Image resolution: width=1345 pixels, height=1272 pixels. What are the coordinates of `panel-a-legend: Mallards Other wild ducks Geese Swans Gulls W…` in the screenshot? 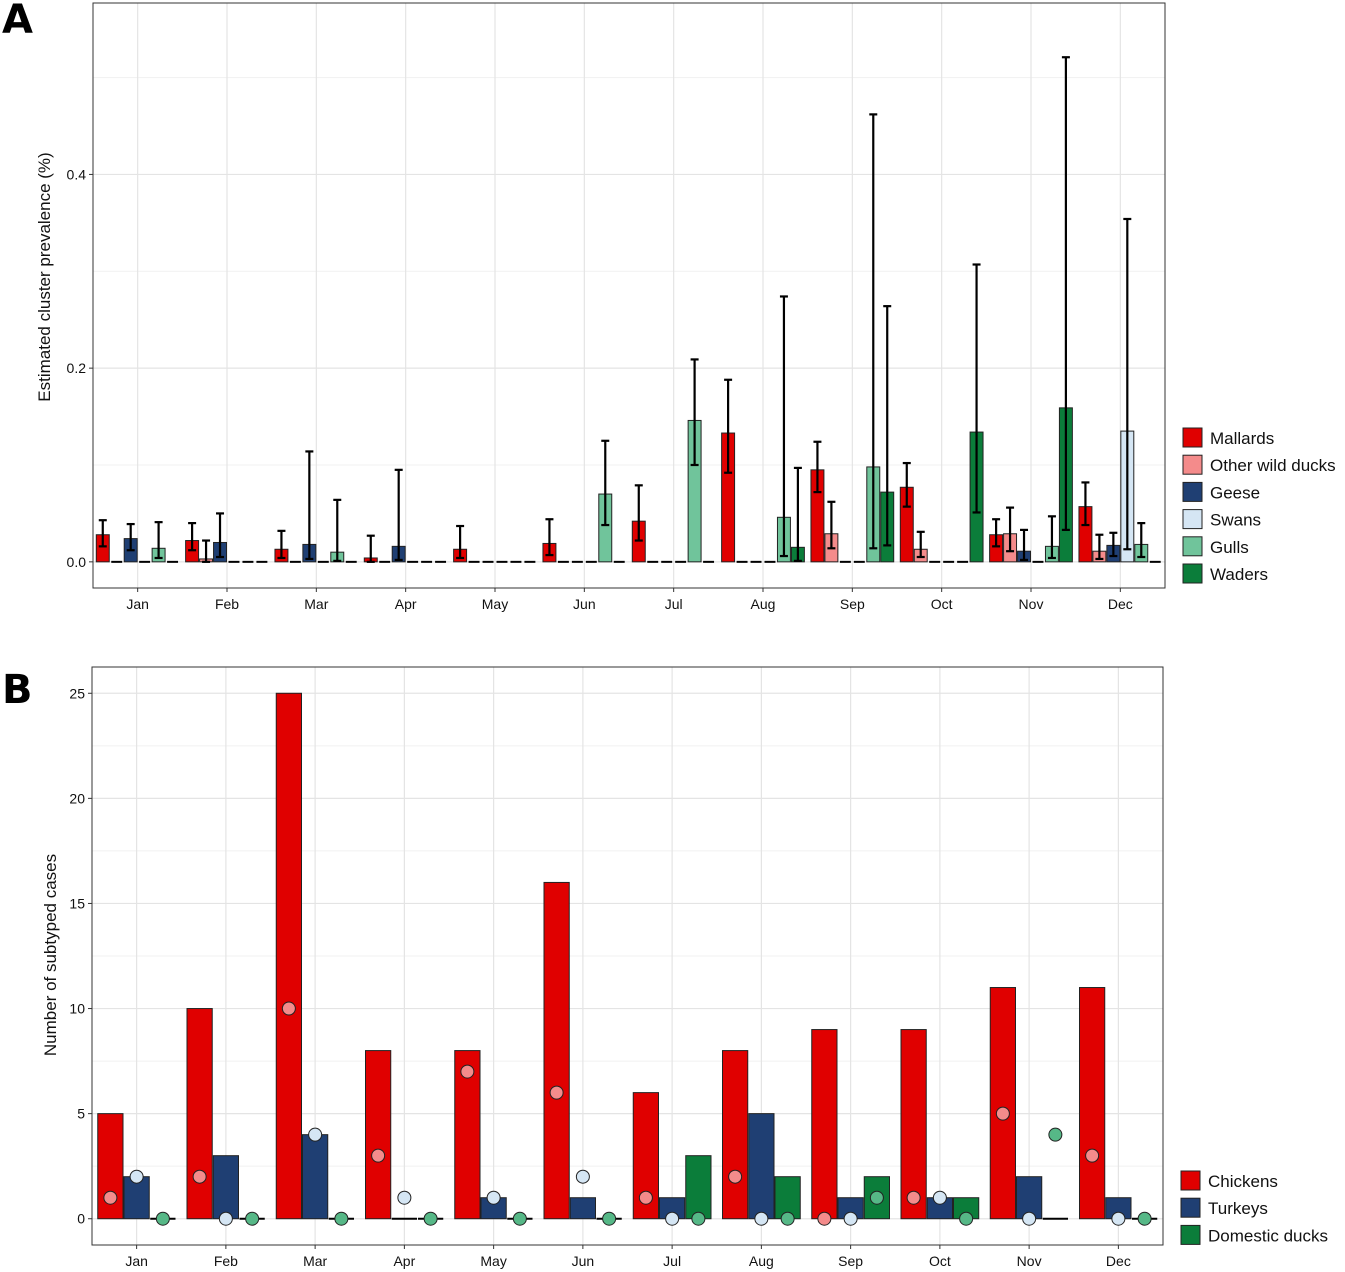 It's located at (1259, 505).